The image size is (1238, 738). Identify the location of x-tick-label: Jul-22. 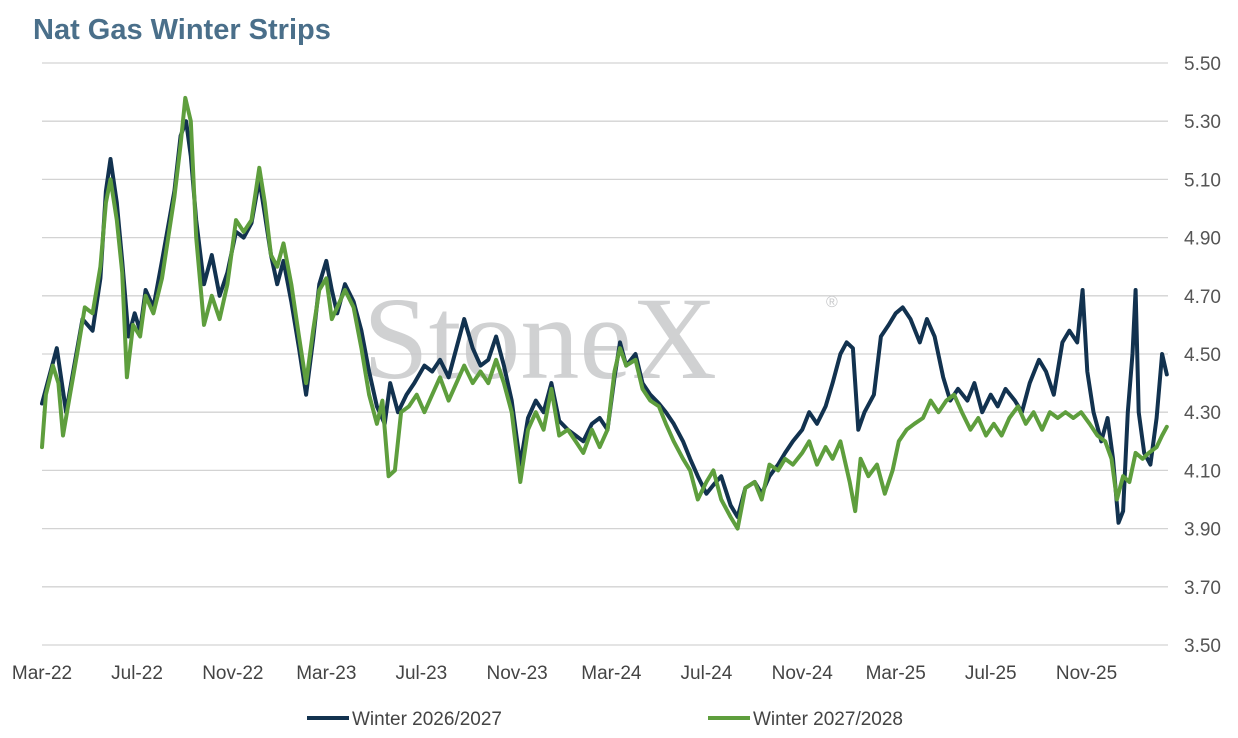
(137, 673).